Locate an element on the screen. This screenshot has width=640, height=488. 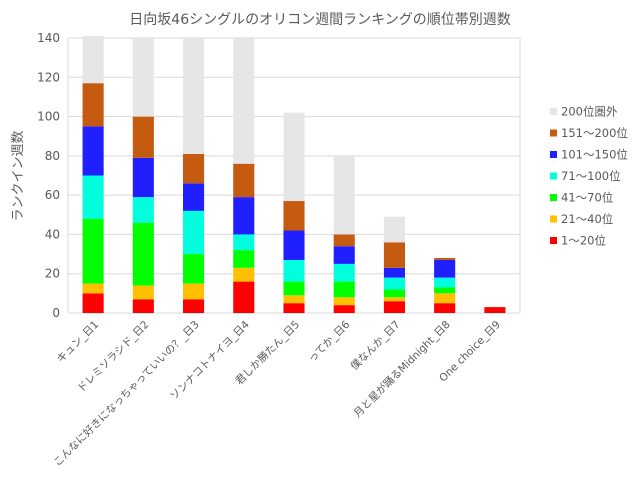
y-axis-label: ランクイン週数 is located at coordinates (18, 175).